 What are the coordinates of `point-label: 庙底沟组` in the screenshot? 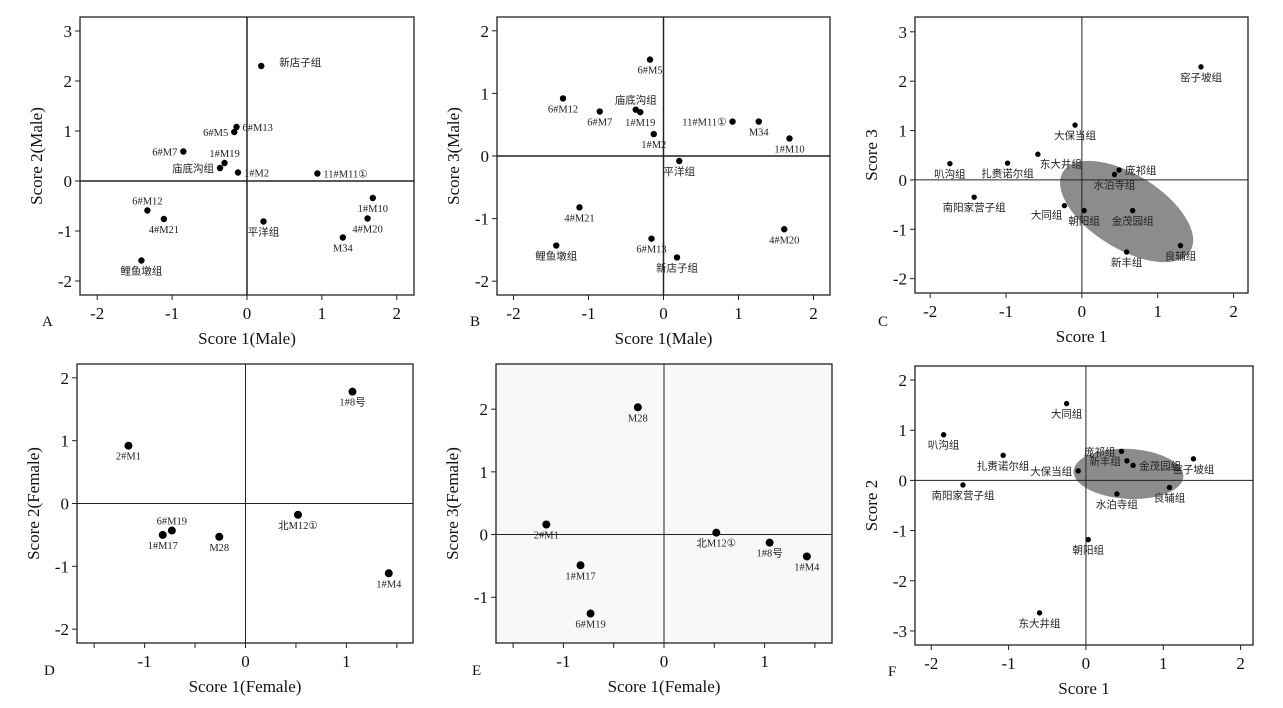 It's located at (193, 168).